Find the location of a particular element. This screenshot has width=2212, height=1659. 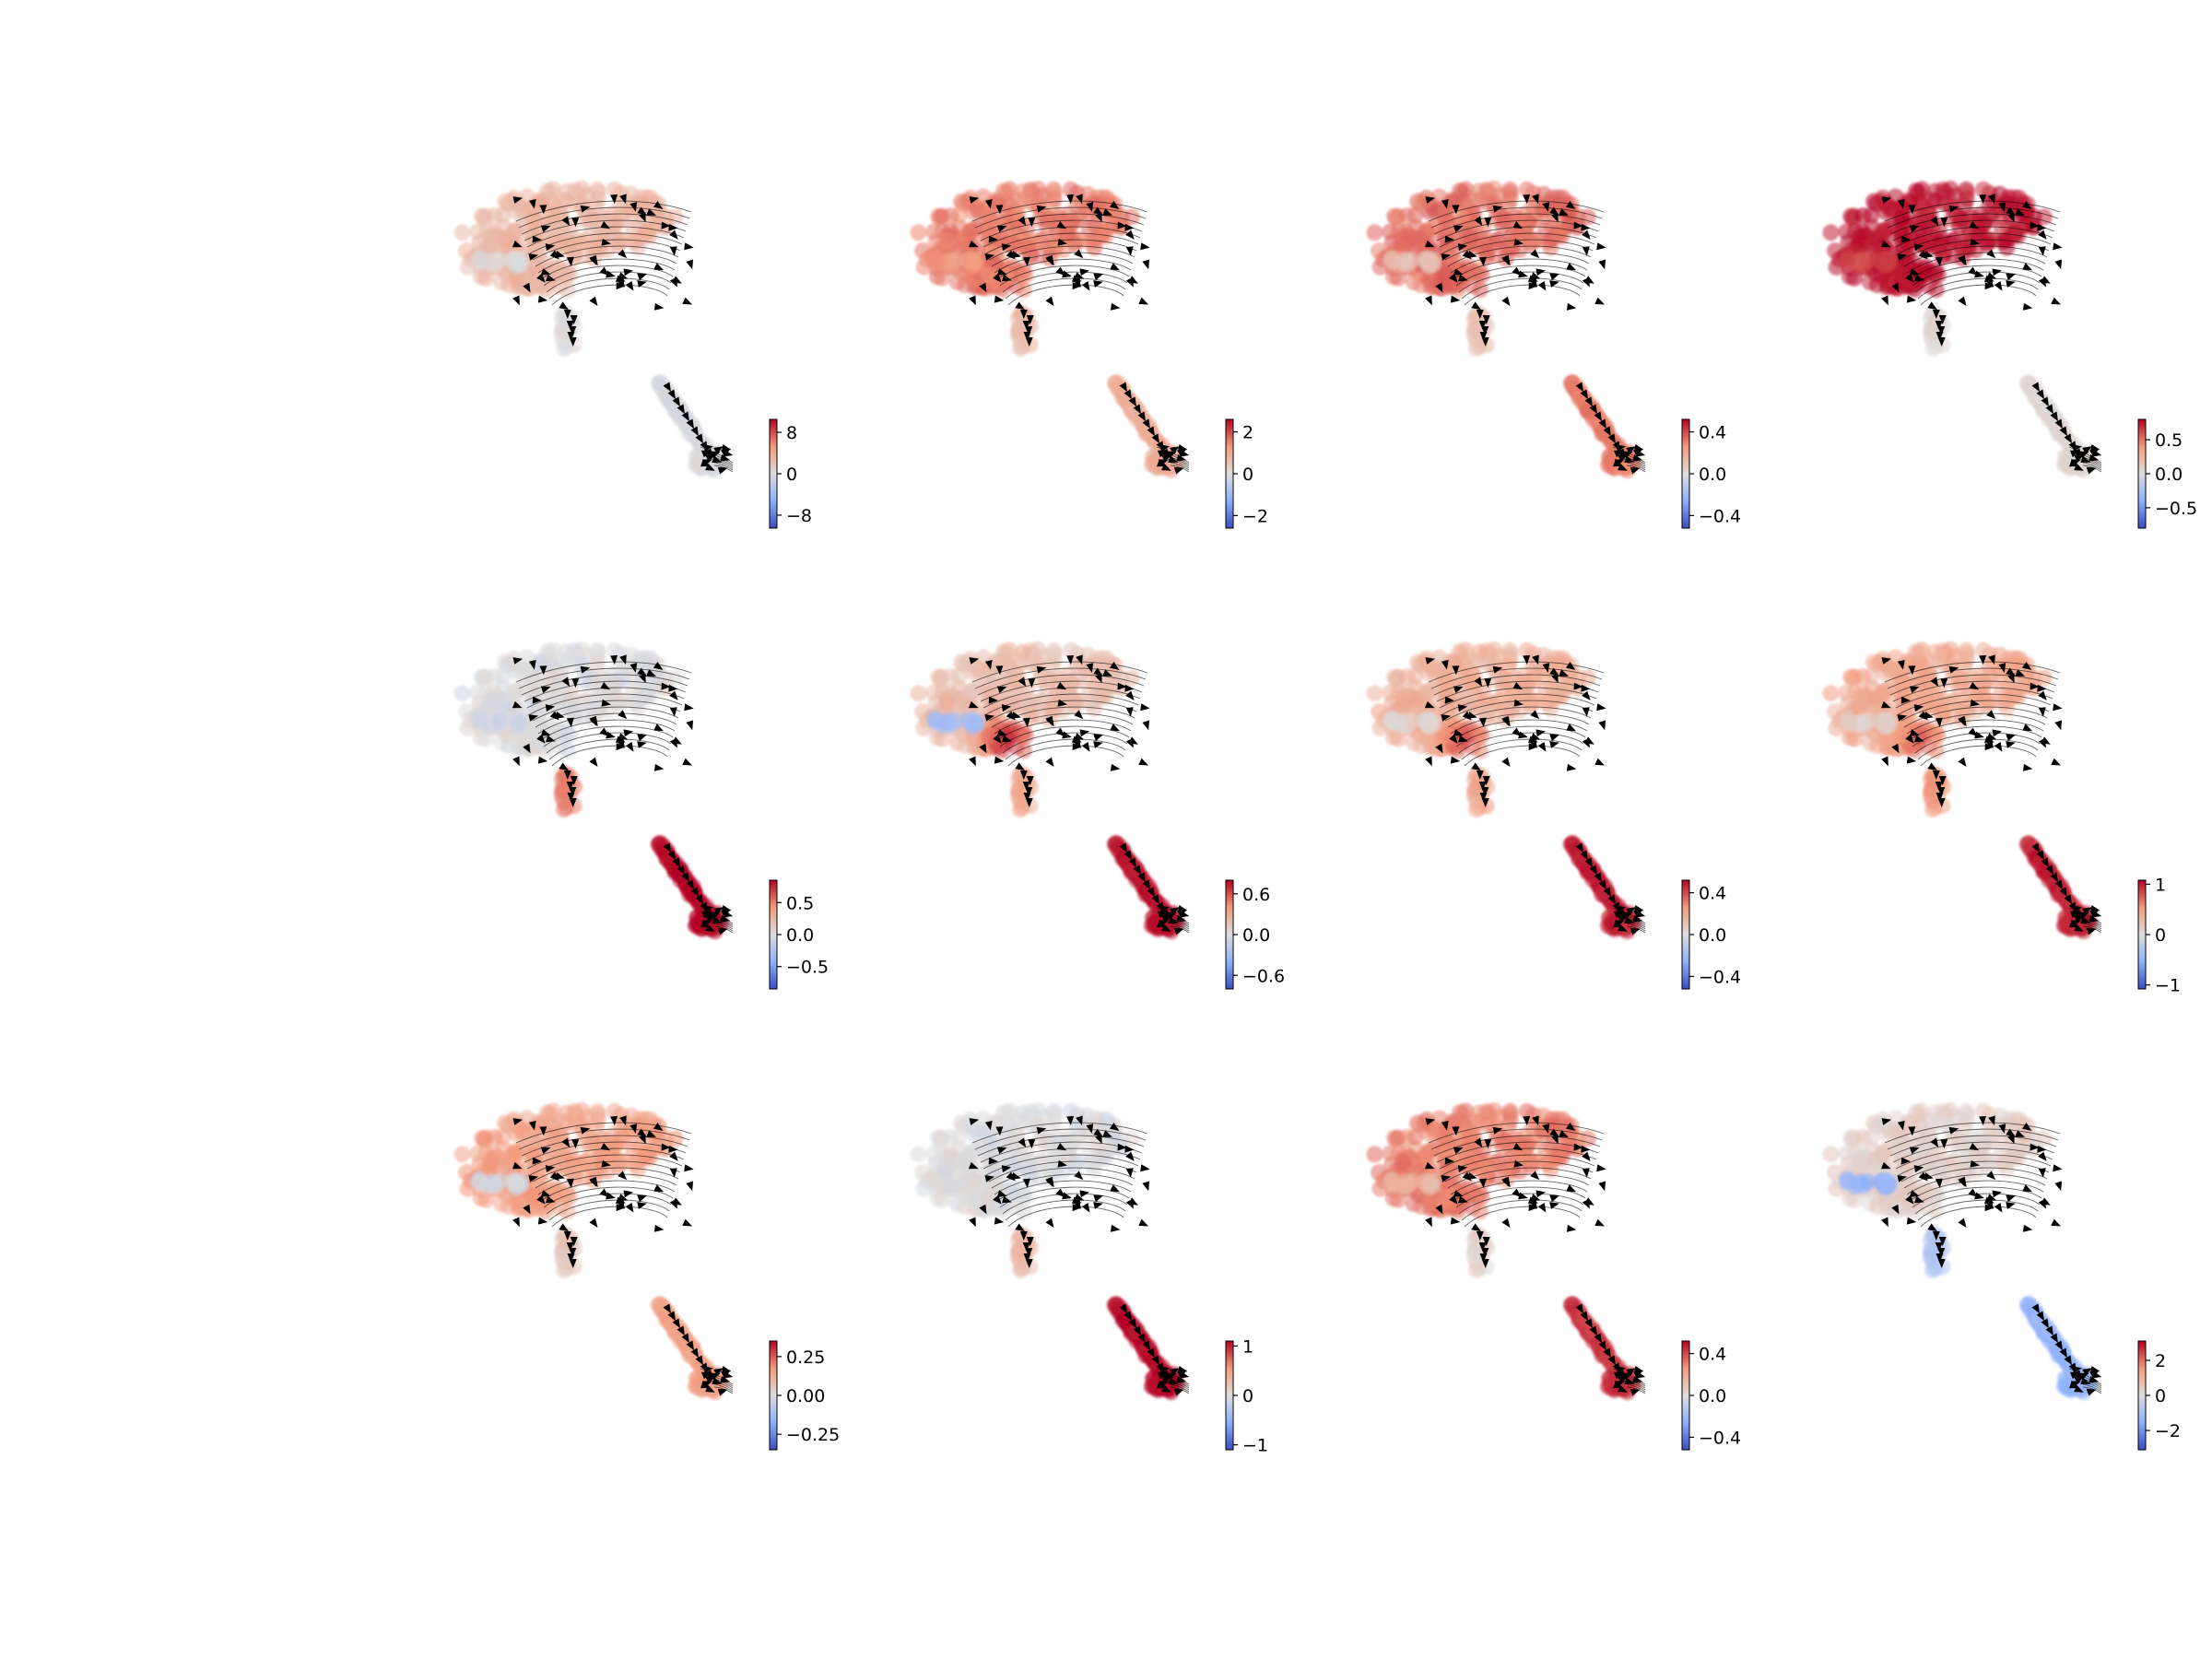

panel-r2-c4: 10−1 is located at coordinates (2001, 818).